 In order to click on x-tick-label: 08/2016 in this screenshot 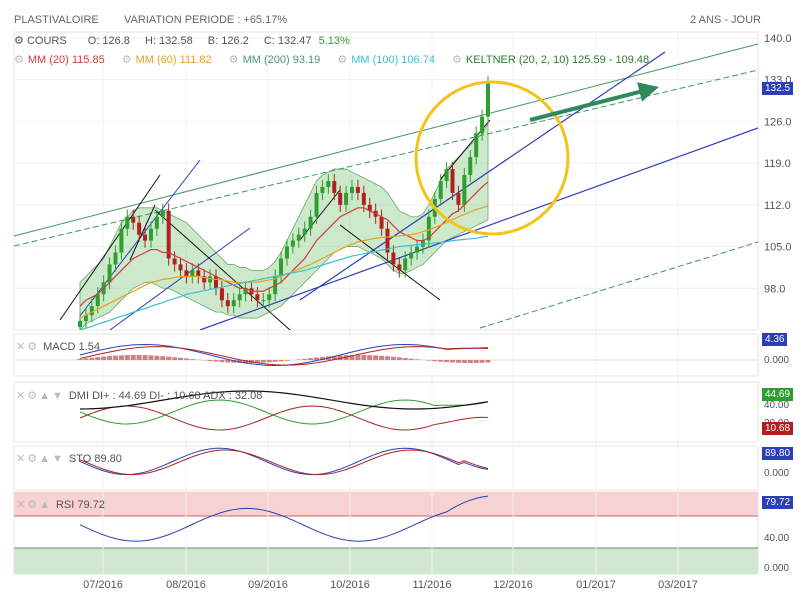, I will do `click(186, 585)`.